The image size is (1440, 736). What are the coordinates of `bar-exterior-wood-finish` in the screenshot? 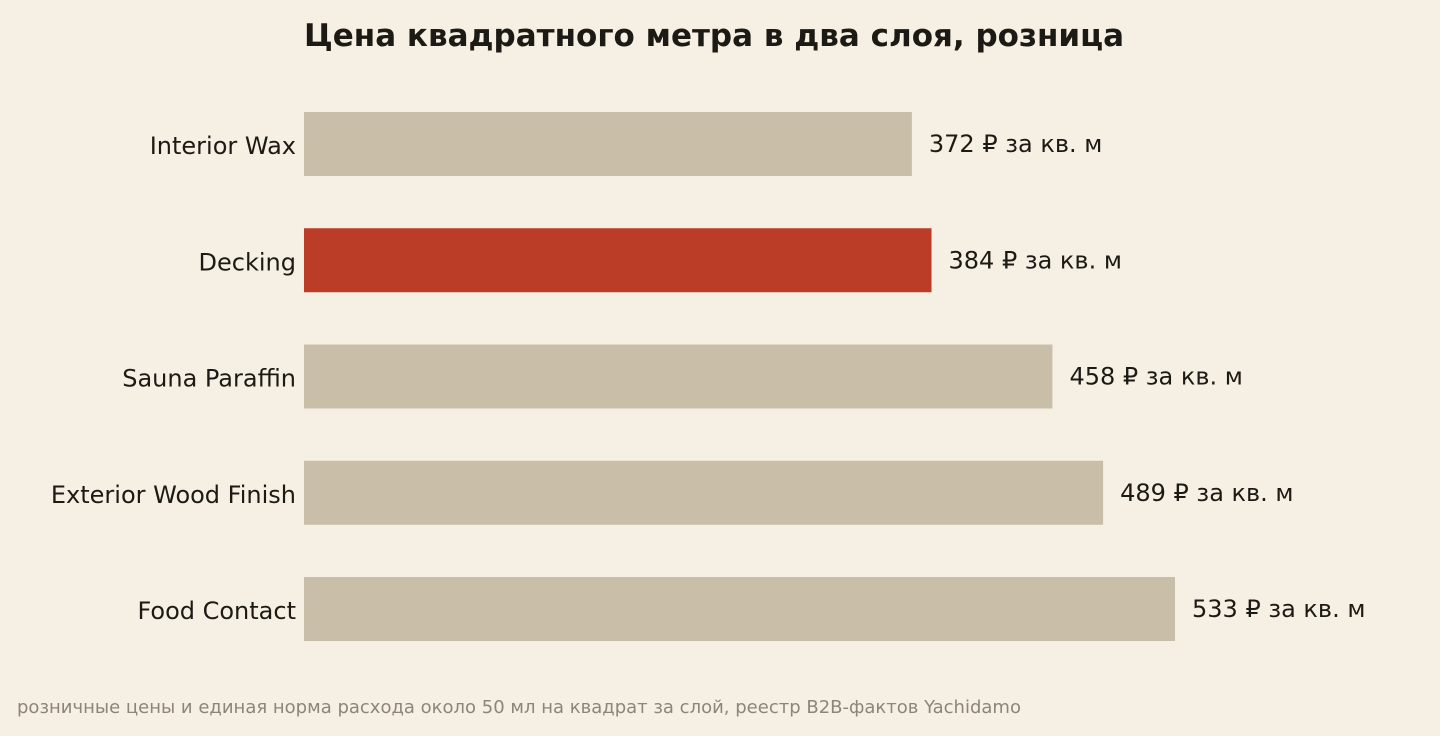 It's located at (704, 492).